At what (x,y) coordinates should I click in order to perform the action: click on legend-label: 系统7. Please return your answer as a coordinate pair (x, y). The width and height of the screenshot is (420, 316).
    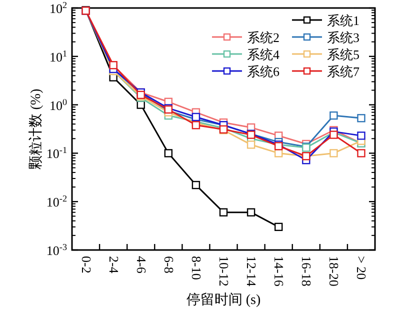
    Looking at the image, I should click on (343, 71).